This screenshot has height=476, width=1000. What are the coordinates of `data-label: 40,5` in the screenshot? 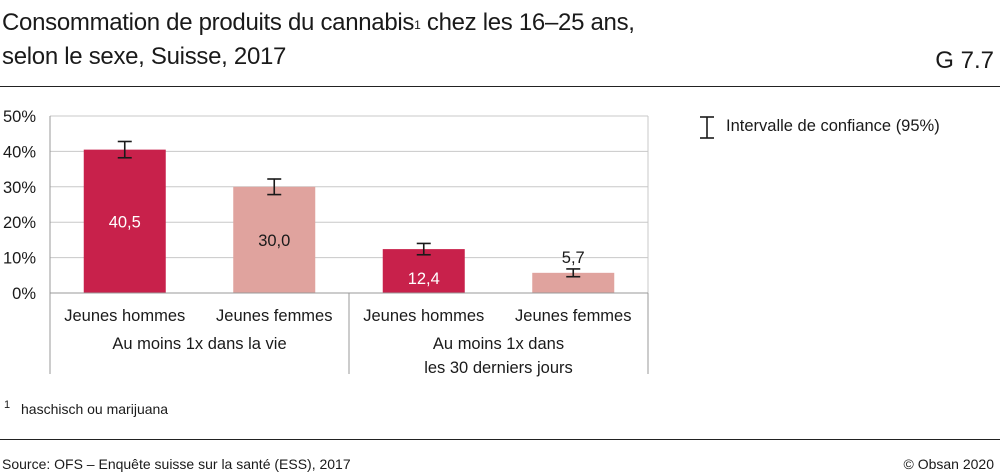 It's located at (125, 222).